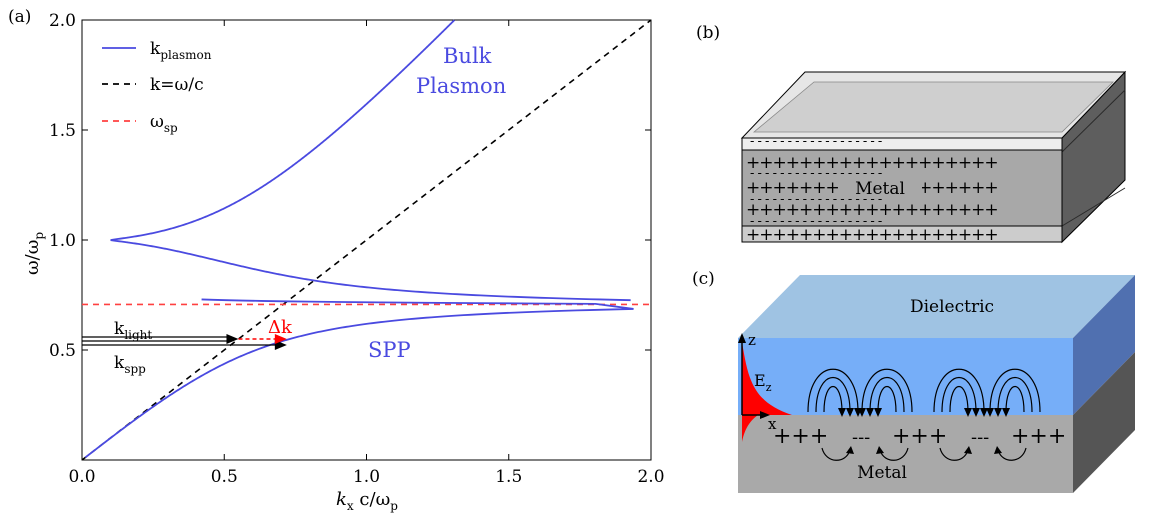 The height and width of the screenshot is (519, 1156). Describe the element at coordinates (181, 50) in the screenshot. I see `legend-plasmon-label: kplasmon` at that location.